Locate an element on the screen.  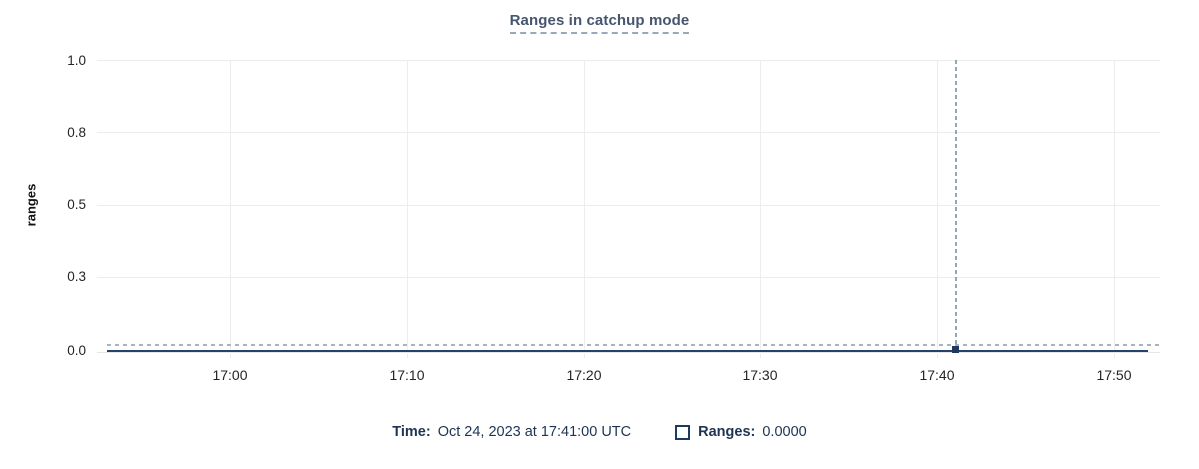
hover-point-marker is located at coordinates (955, 349).